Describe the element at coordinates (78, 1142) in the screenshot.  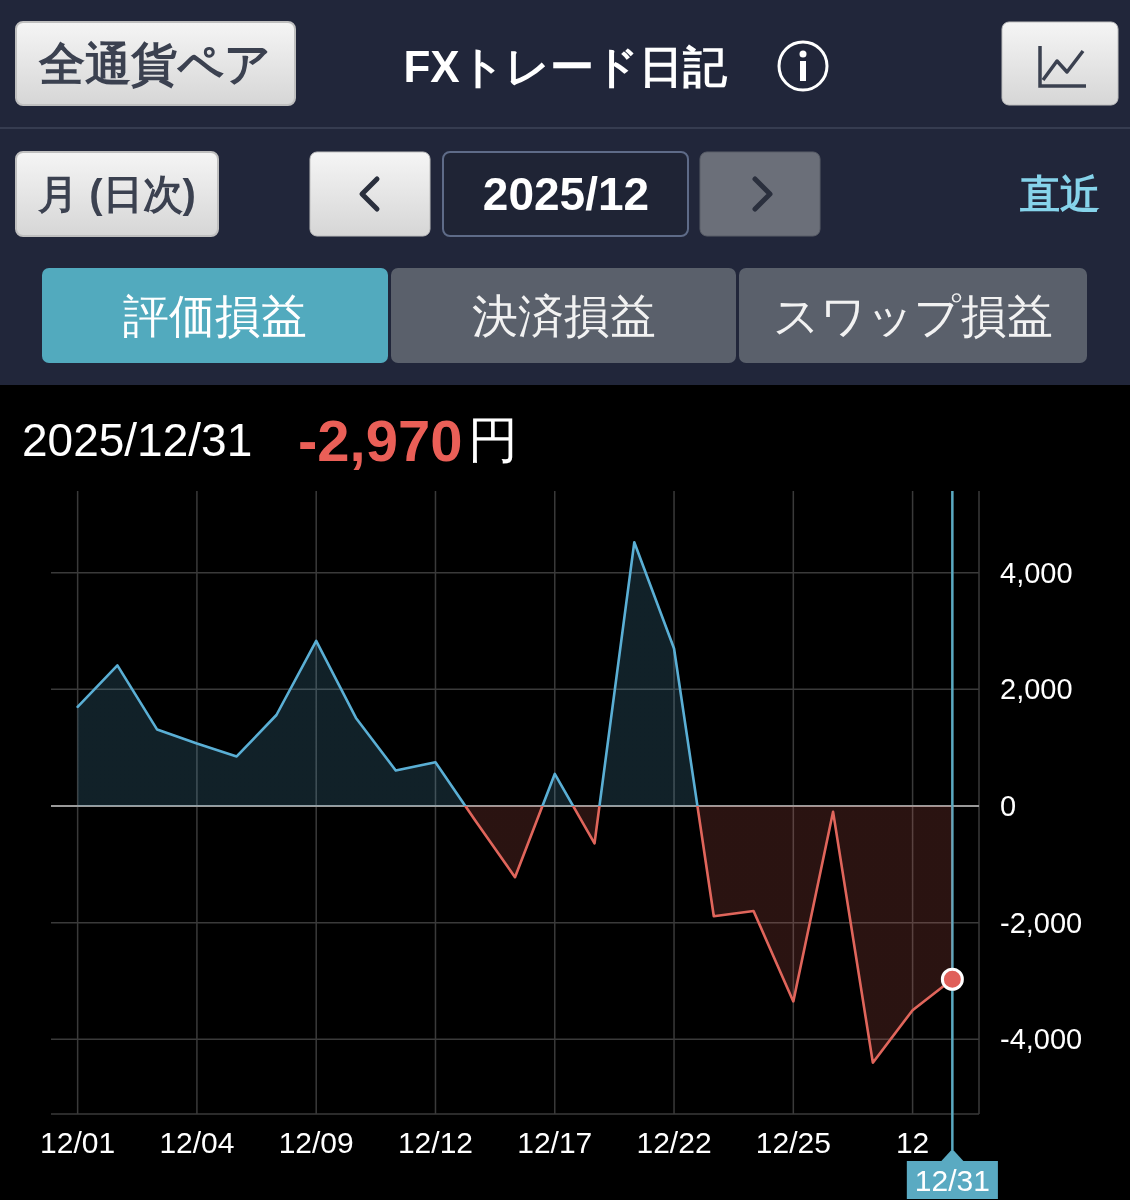
I see `x-tick-label: 12/01` at that location.